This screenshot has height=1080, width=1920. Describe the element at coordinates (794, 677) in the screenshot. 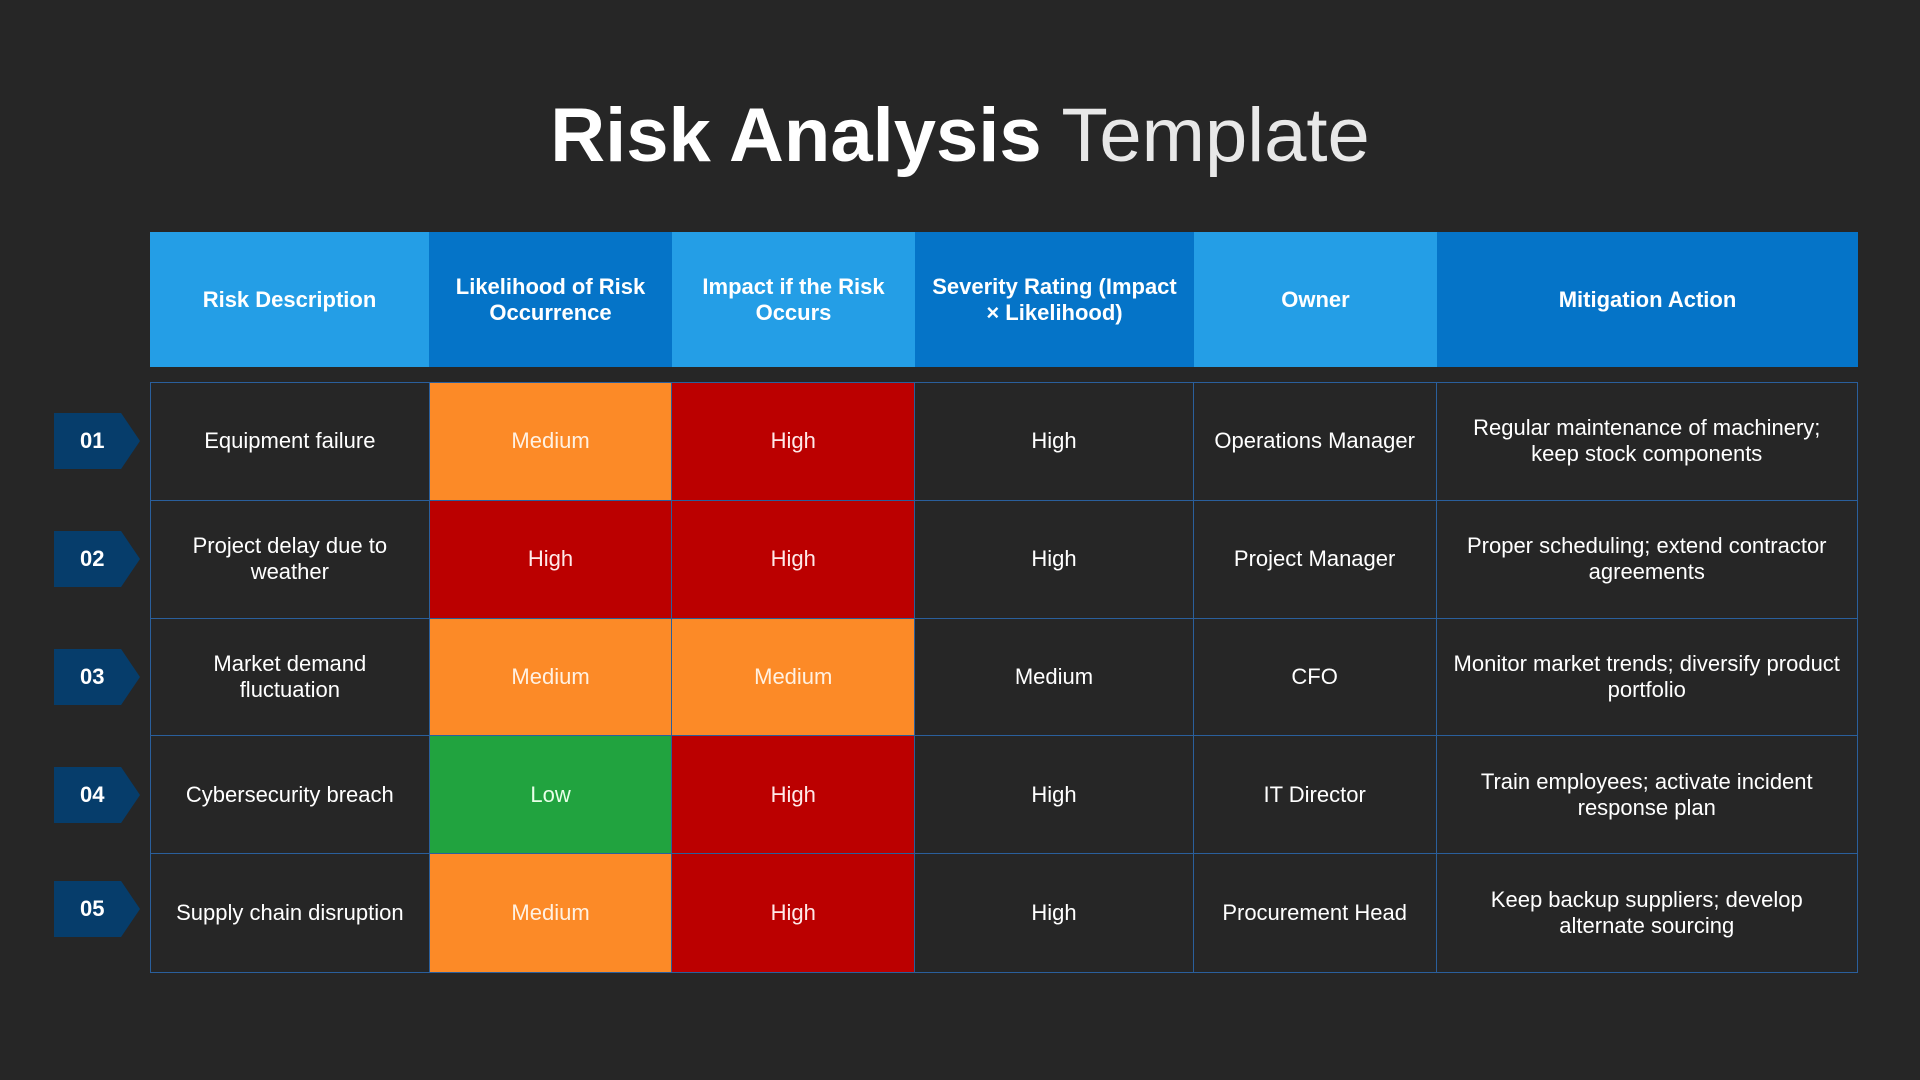

I see `cell-impact: Medium` at that location.